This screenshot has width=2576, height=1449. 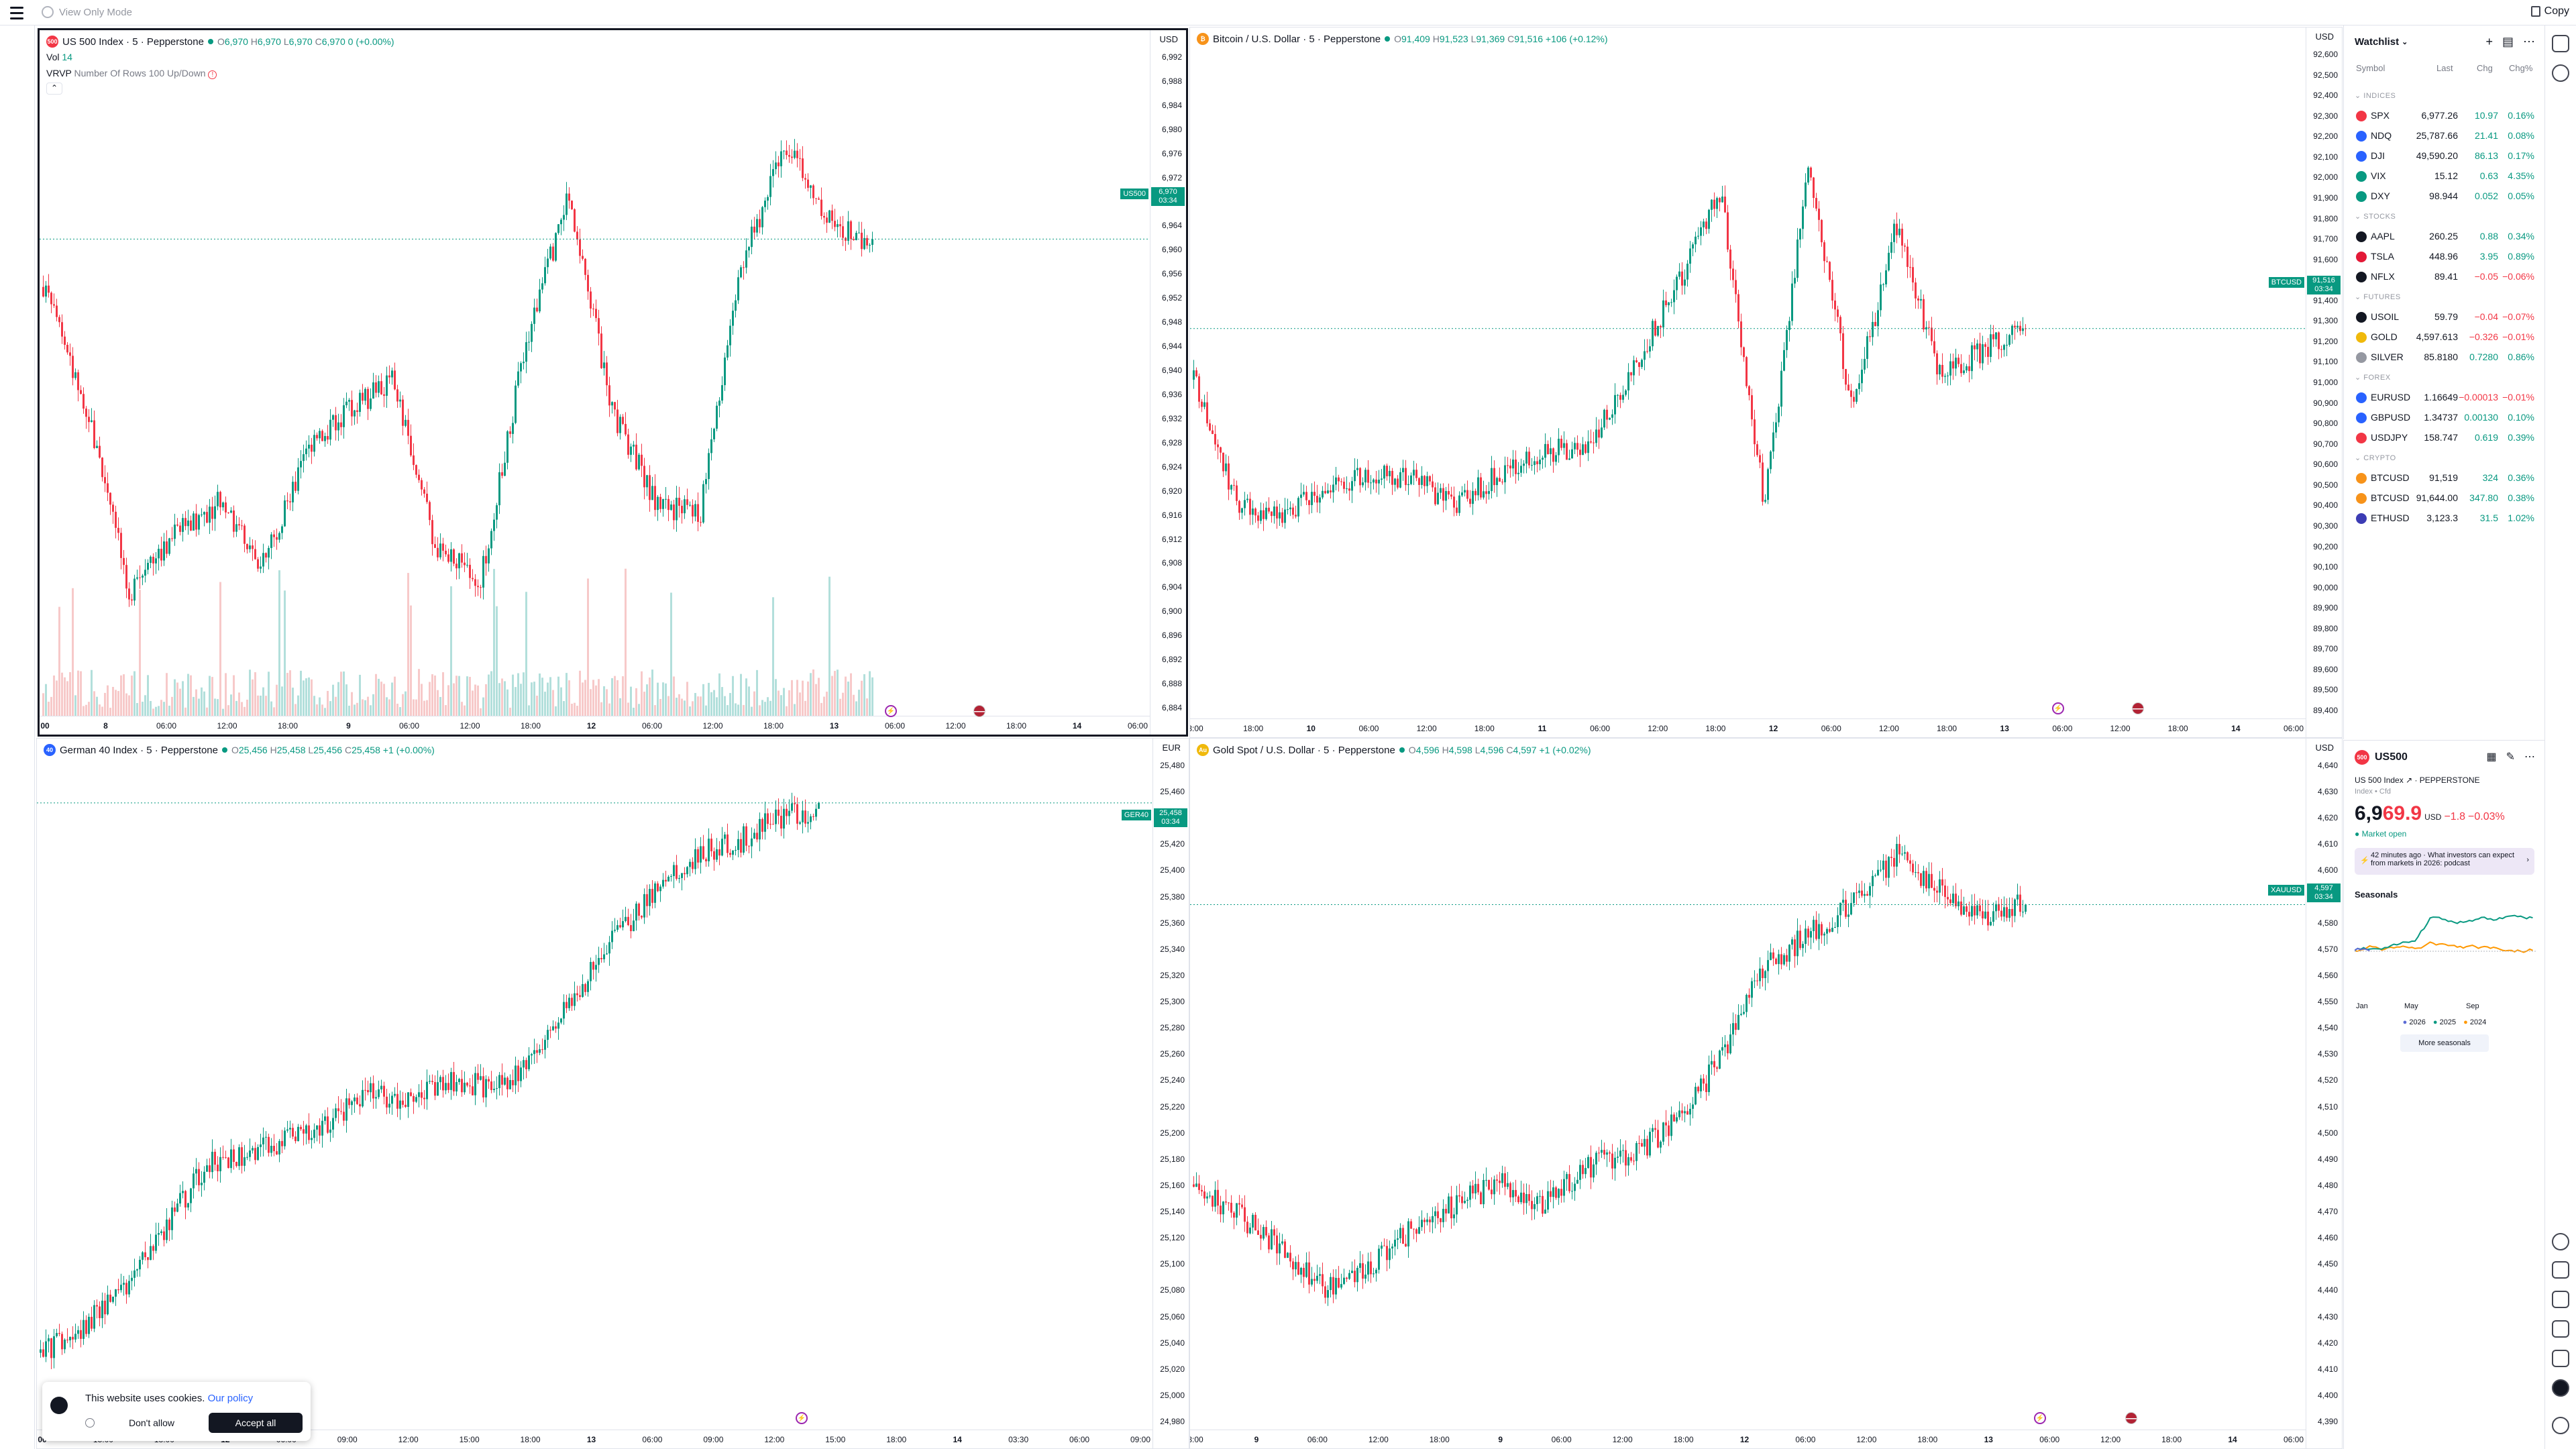 What do you see at coordinates (2327, 844) in the screenshot?
I see `price-tick: 4,610` at bounding box center [2327, 844].